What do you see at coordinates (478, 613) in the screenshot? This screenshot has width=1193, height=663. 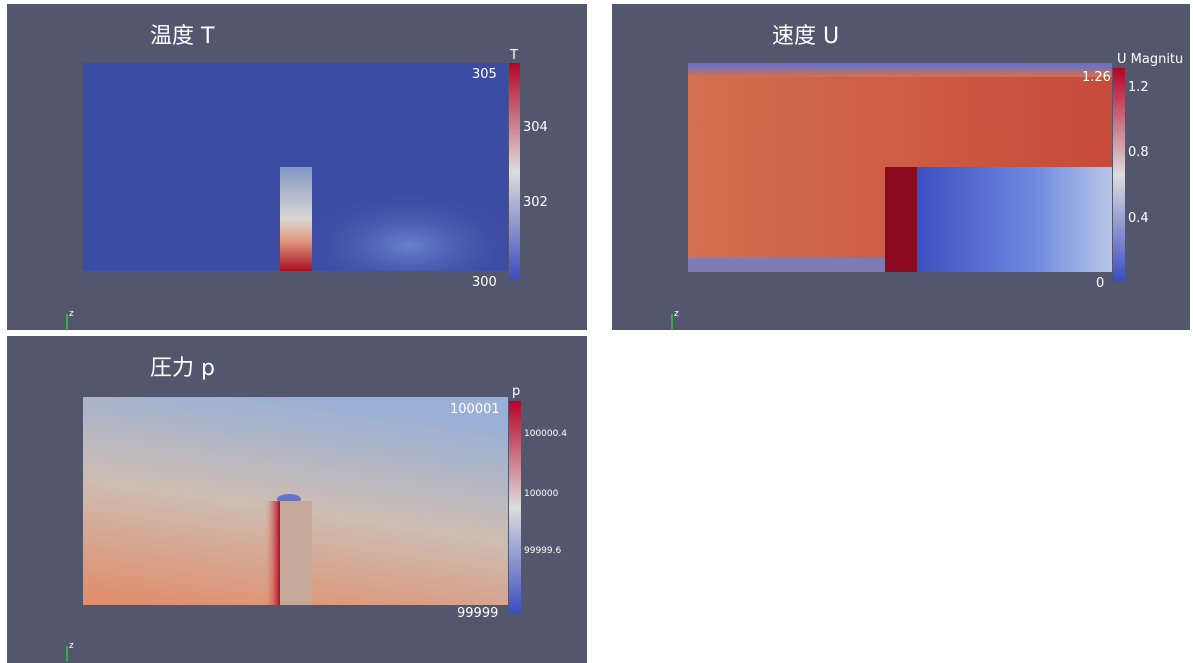 I see `bar-min: 99999` at bounding box center [478, 613].